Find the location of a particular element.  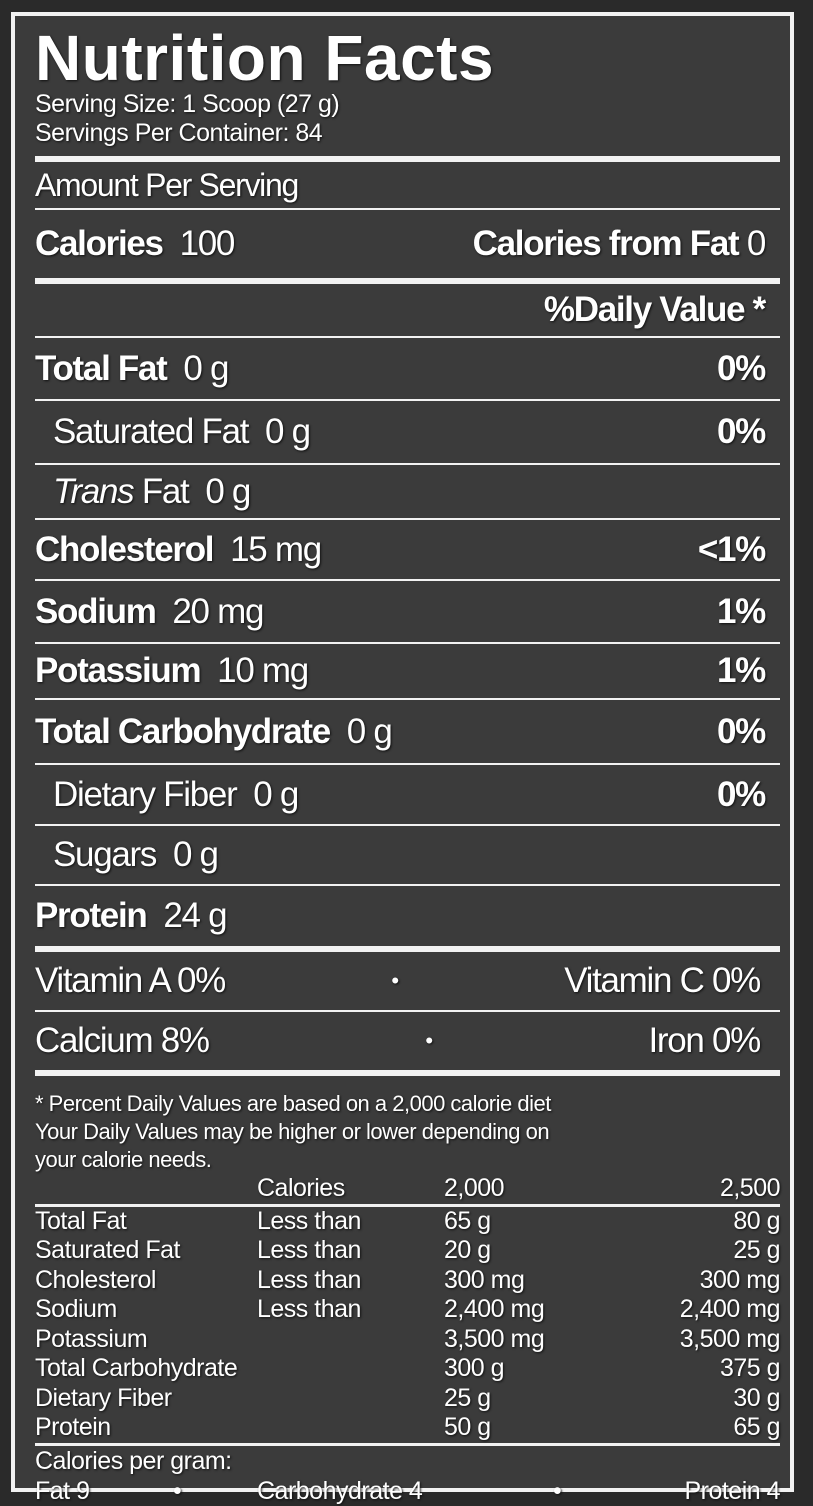

ref-cell: 2,400 mg is located at coordinates (494, 1309).